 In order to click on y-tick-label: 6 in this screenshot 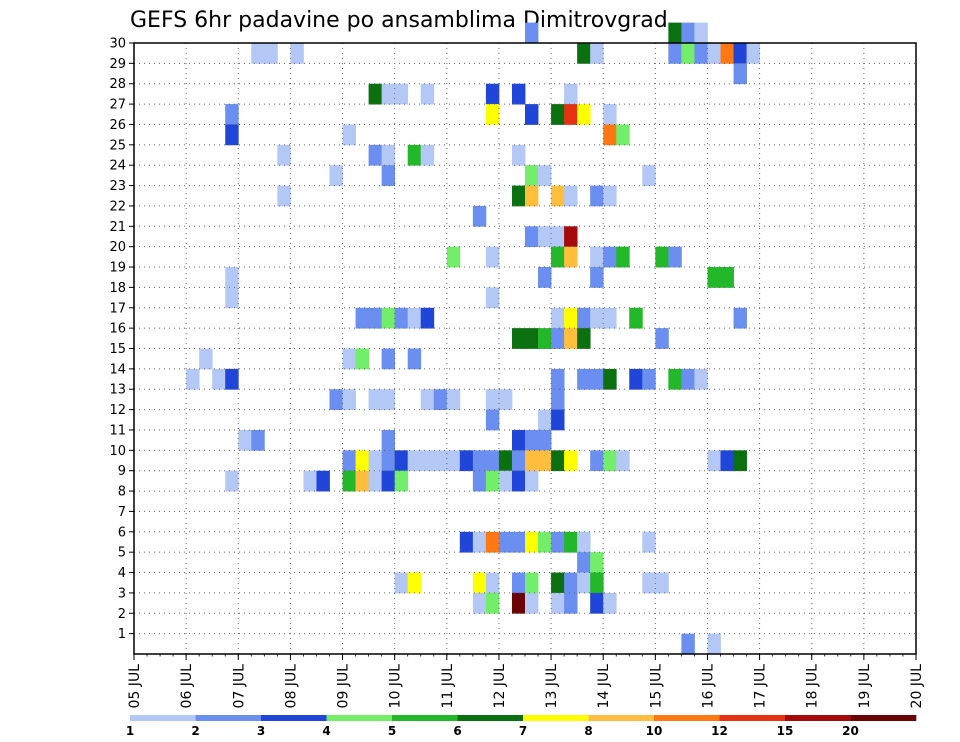, I will do `click(122, 532)`.